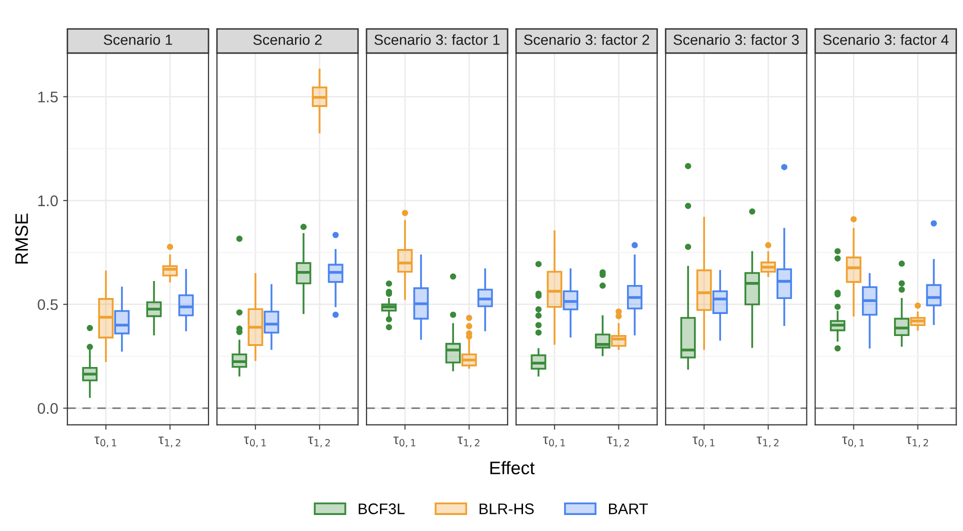 This screenshot has width=963, height=531. Describe the element at coordinates (381, 508) in the screenshot. I see `legend-label: BCF3L` at that location.